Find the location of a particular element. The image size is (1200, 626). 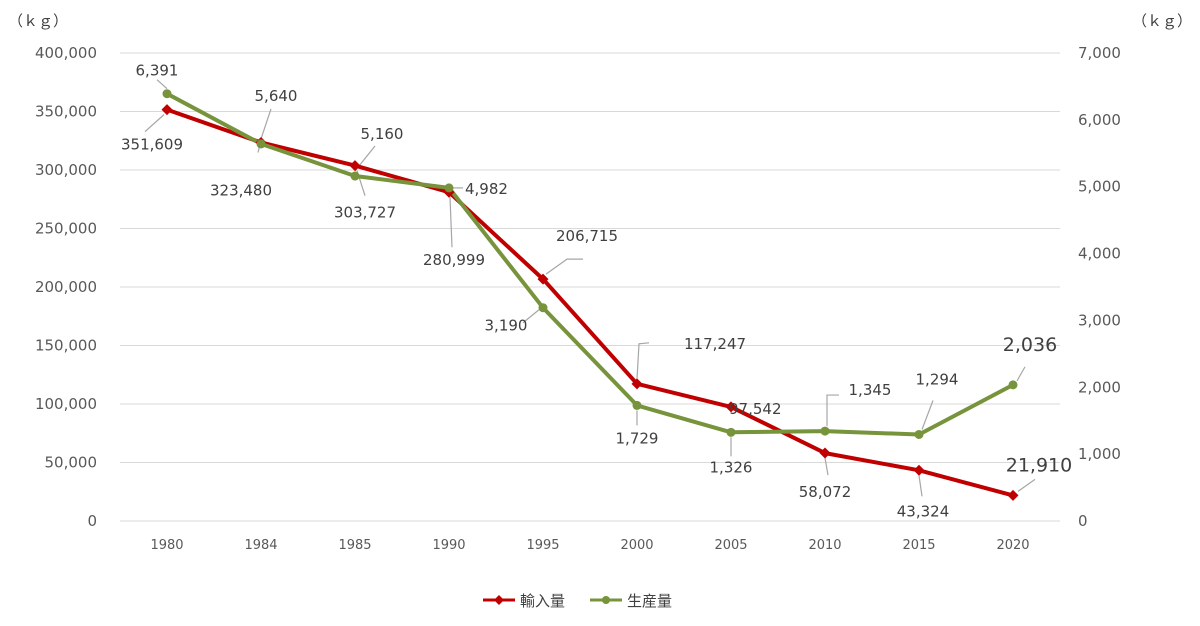

legend-label-production: 生産量 is located at coordinates (649, 601).